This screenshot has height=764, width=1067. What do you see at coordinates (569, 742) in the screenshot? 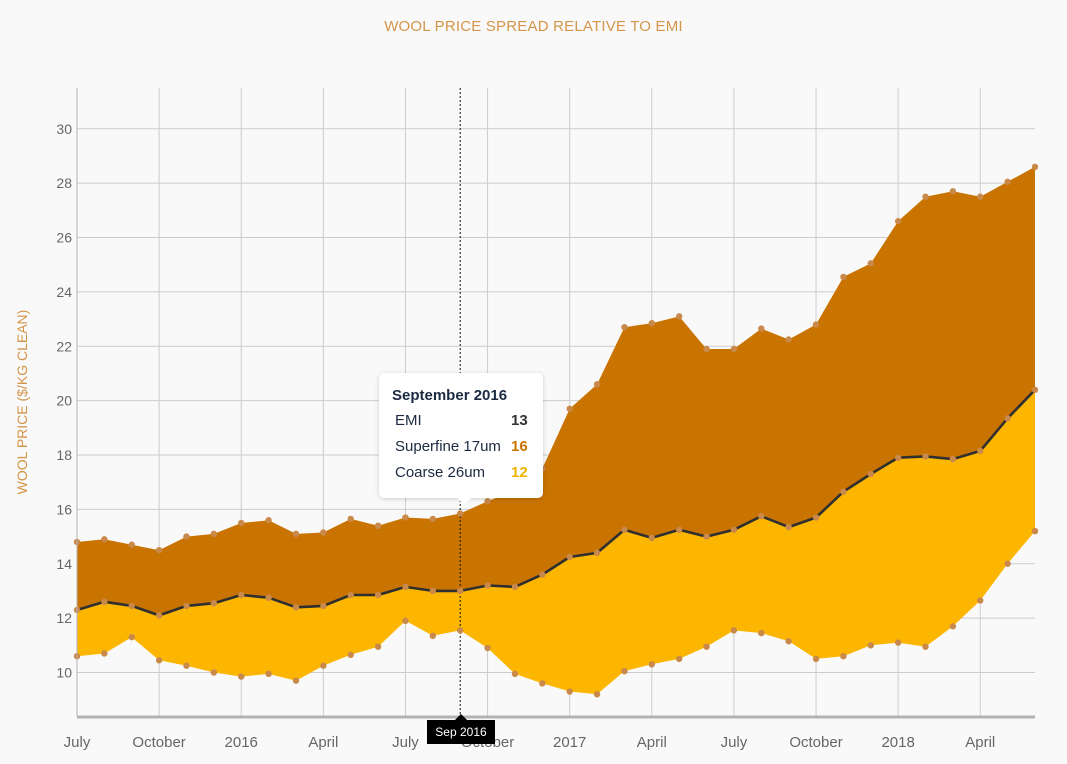
I see `x-tick-label: 2017` at bounding box center [569, 742].